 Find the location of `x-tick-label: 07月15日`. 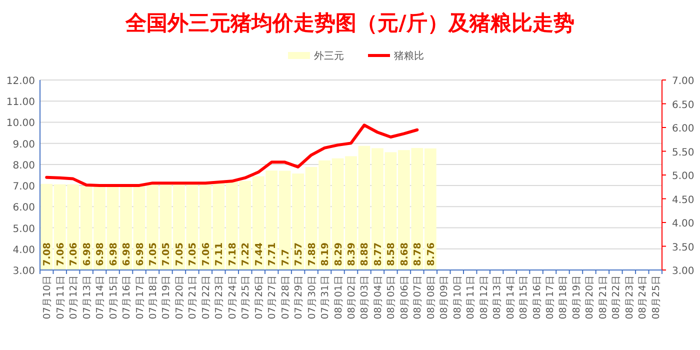

x-tick-label: 07月15日 is located at coordinates (114, 297).